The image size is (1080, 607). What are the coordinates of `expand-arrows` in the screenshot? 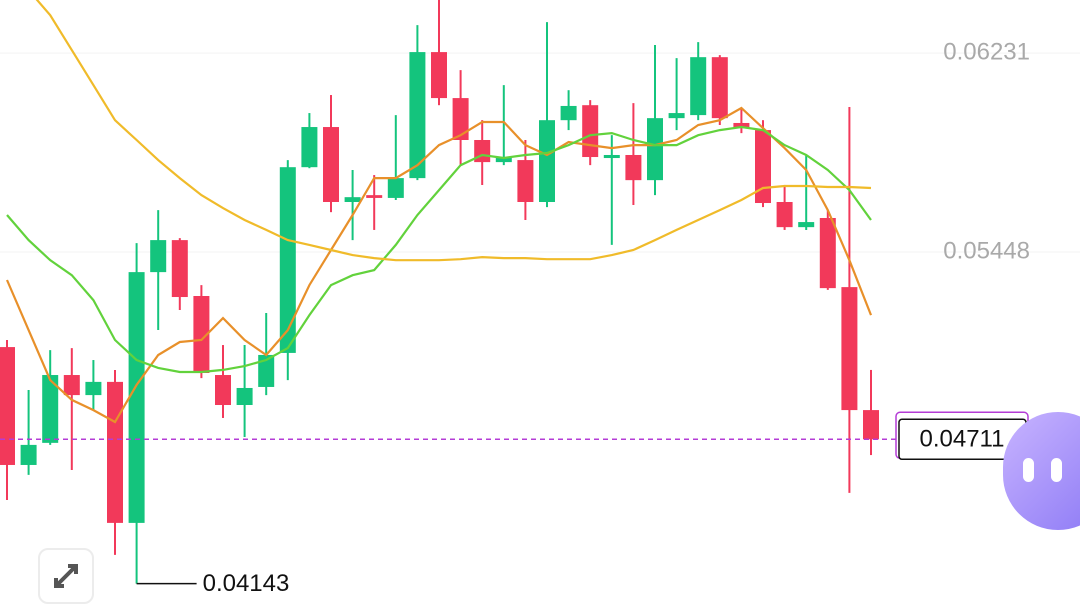 It's located at (66, 576).